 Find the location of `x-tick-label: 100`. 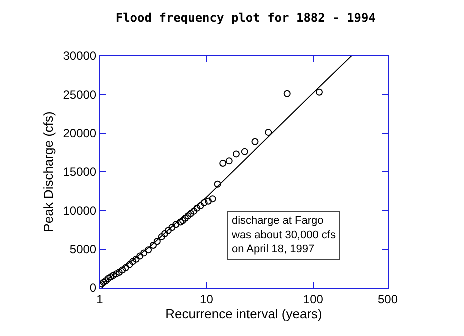

x-tick-label: 100 is located at coordinates (313, 299).